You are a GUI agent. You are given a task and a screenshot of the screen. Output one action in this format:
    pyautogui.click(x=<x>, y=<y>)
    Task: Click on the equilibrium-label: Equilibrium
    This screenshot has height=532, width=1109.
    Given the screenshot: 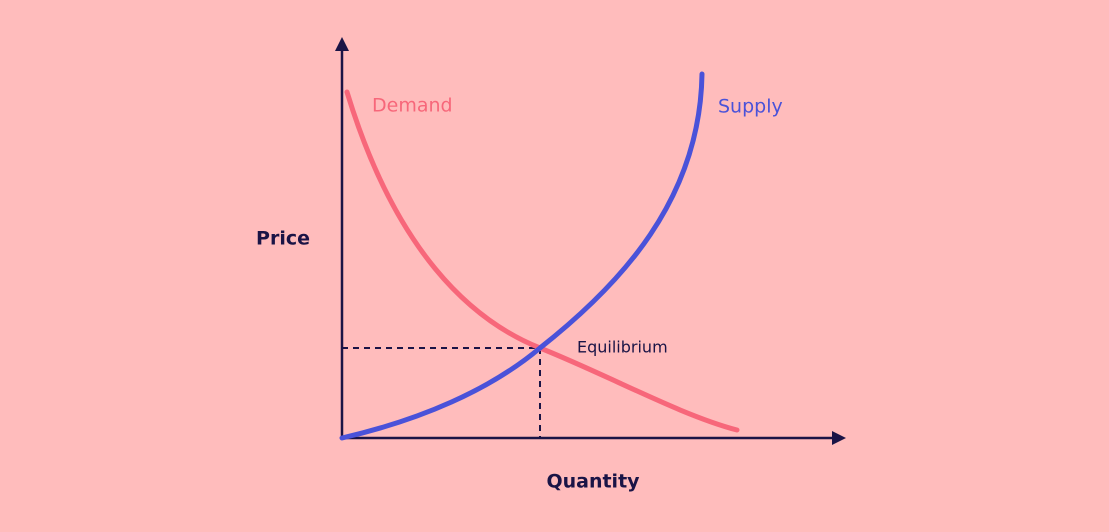 What is the action you would take?
    pyautogui.click(x=622, y=347)
    